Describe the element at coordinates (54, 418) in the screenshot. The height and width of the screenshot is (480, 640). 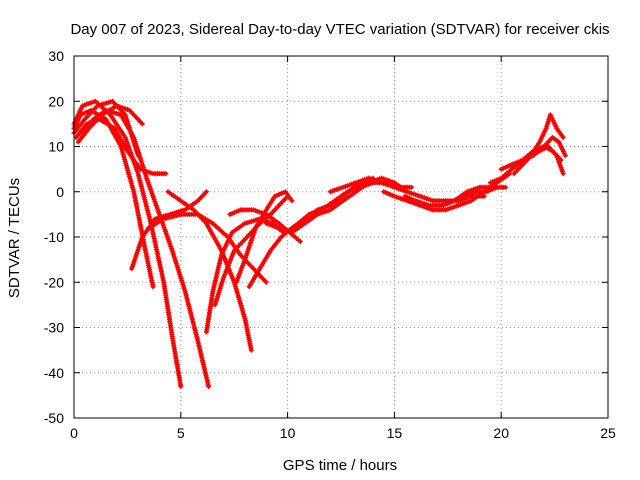
I see `y-tick-label: -50` at that location.